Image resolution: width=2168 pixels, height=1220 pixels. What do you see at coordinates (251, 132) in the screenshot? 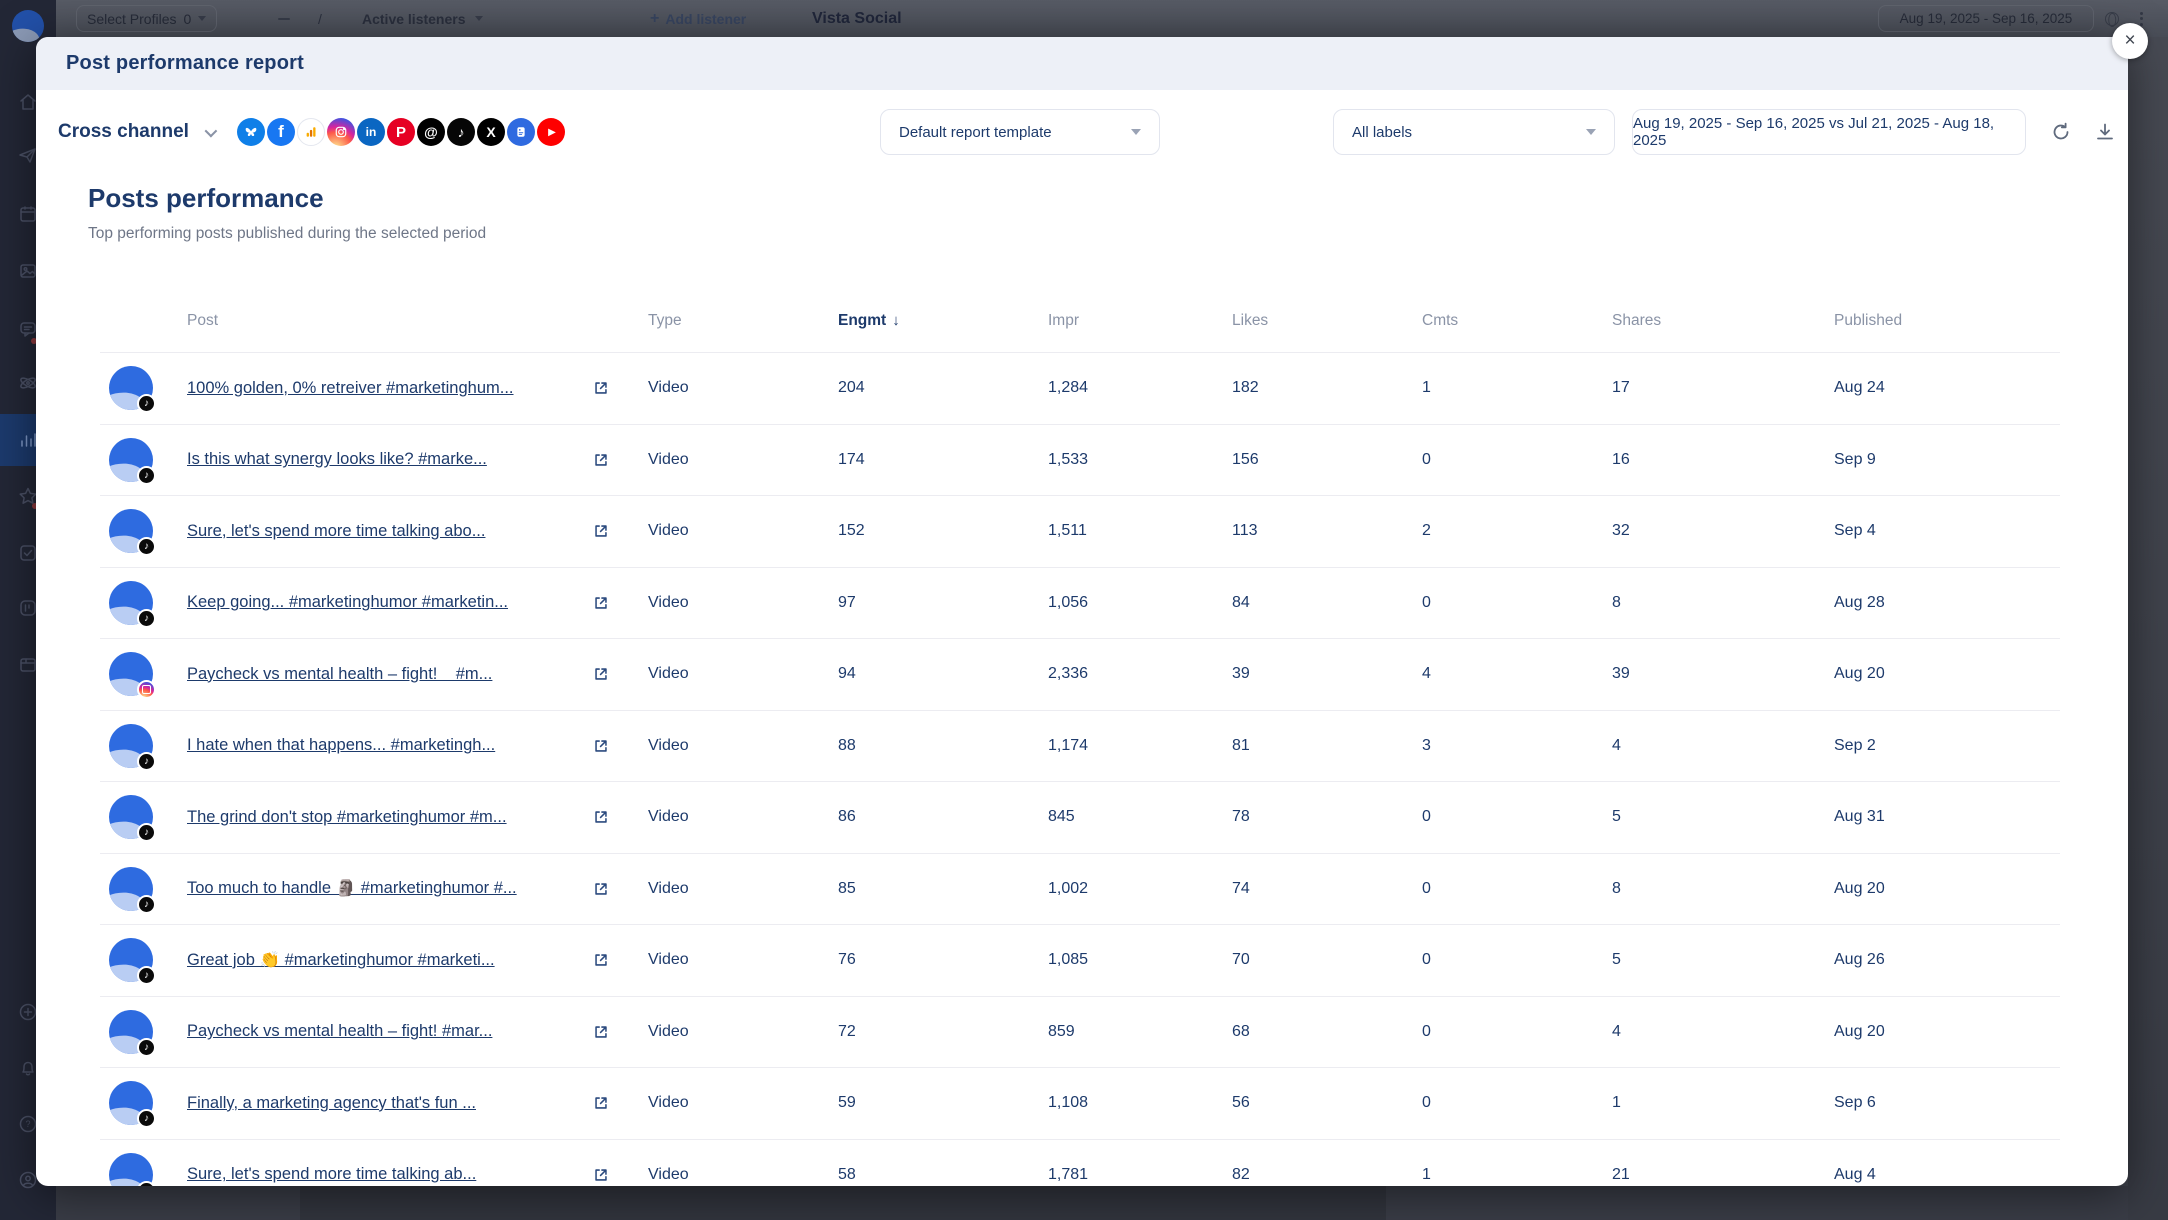
I see `bluesky-icon` at bounding box center [251, 132].